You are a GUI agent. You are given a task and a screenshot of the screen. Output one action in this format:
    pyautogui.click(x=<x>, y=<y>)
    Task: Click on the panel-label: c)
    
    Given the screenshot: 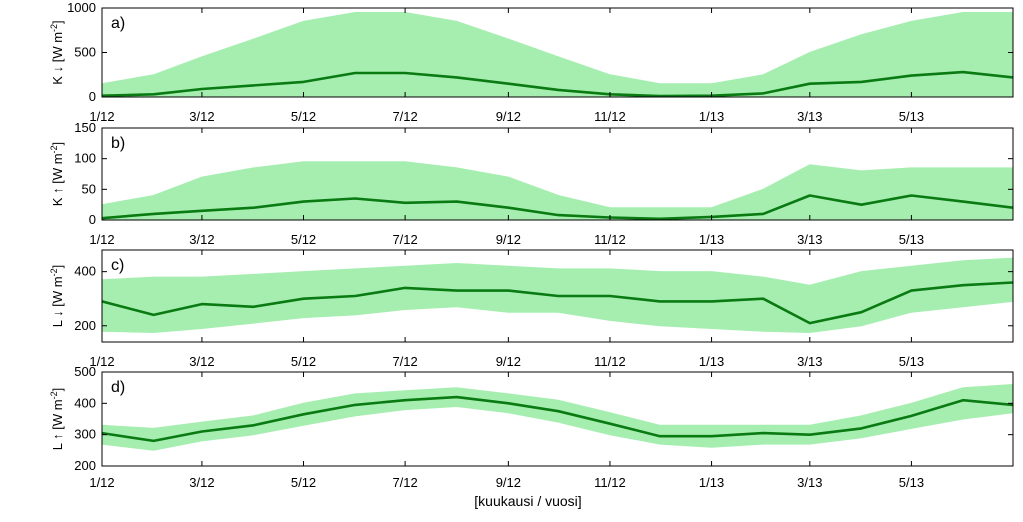 What is the action you would take?
    pyautogui.click(x=117, y=265)
    